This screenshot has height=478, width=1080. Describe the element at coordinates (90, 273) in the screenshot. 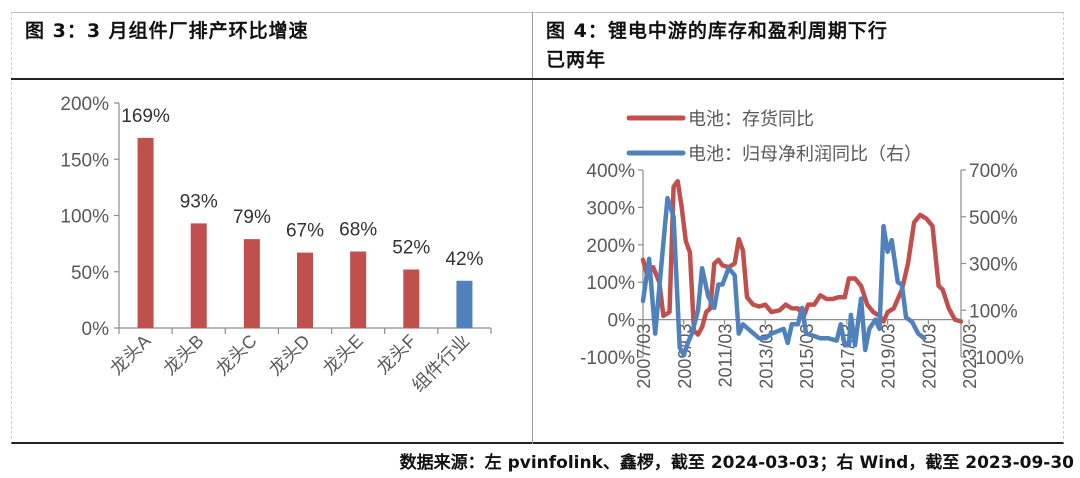

I see `y-tick-label: 50%` at that location.